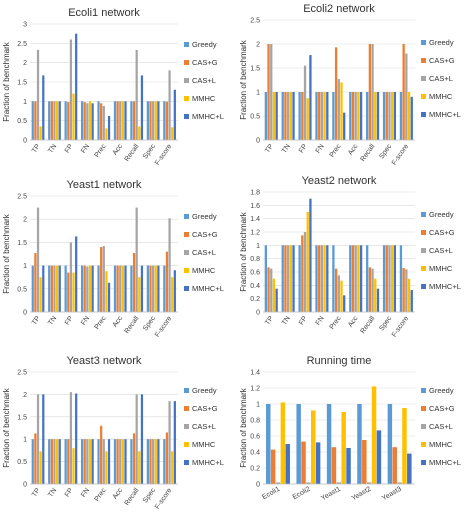 The width and height of the screenshot is (474, 519). What do you see at coordinates (22, 83) in the screenshot?
I see `y-tick-label: 1.5` at bounding box center [22, 83].